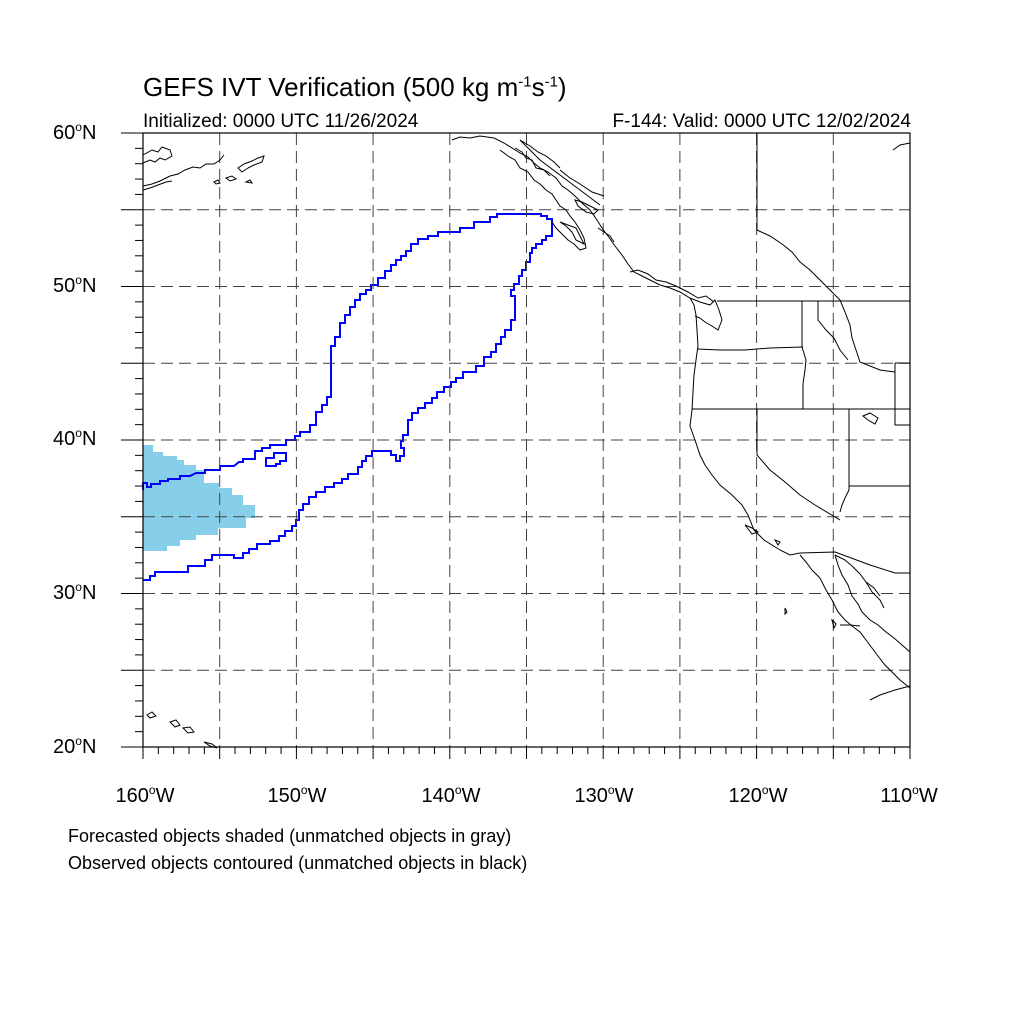 The width and height of the screenshot is (1024, 1024). What do you see at coordinates (758, 795) in the screenshot?
I see `lon-label-120w: 120oW` at bounding box center [758, 795].